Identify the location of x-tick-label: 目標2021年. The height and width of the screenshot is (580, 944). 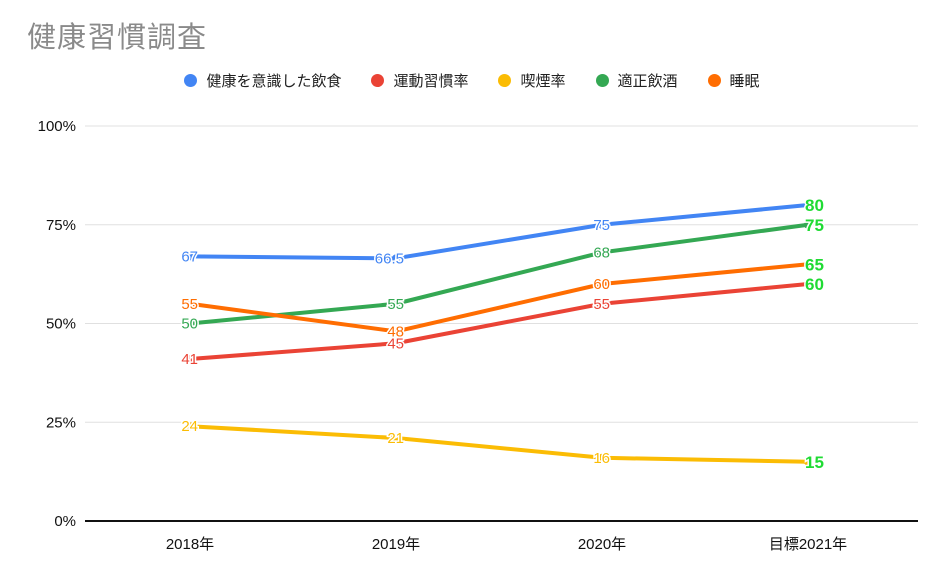
(808, 544).